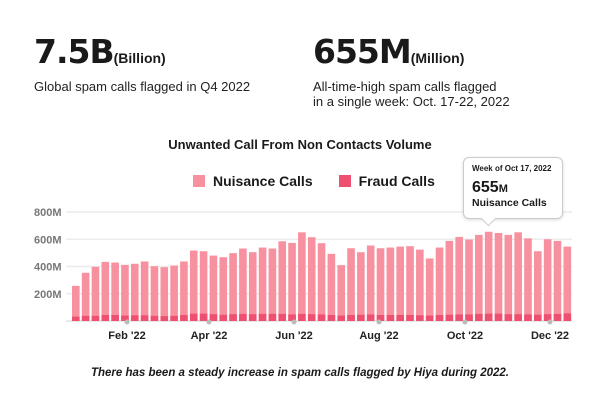  Describe the element at coordinates (74, 51) in the screenshot. I see `stat-number: 7.5B` at that location.